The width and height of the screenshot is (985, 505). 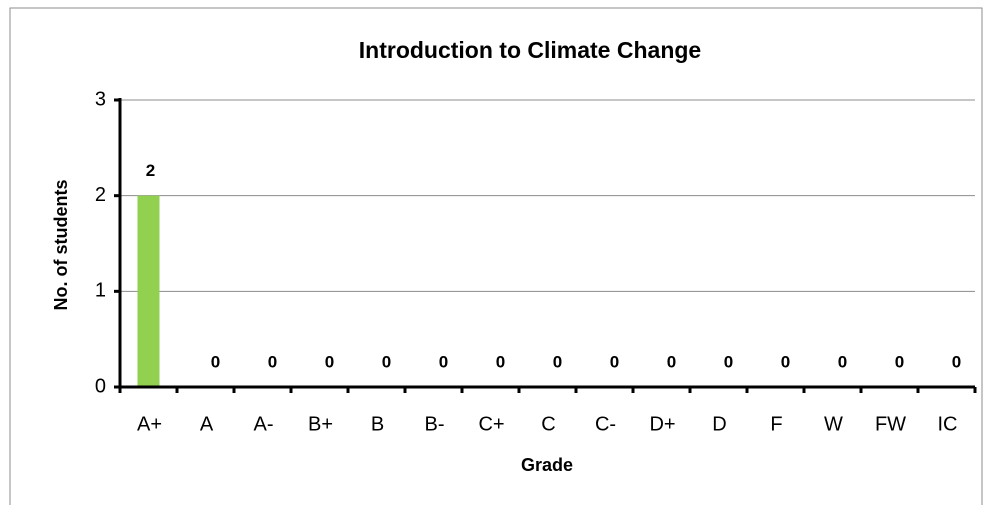 What do you see at coordinates (264, 424) in the screenshot?
I see `x-tick-label: A-` at bounding box center [264, 424].